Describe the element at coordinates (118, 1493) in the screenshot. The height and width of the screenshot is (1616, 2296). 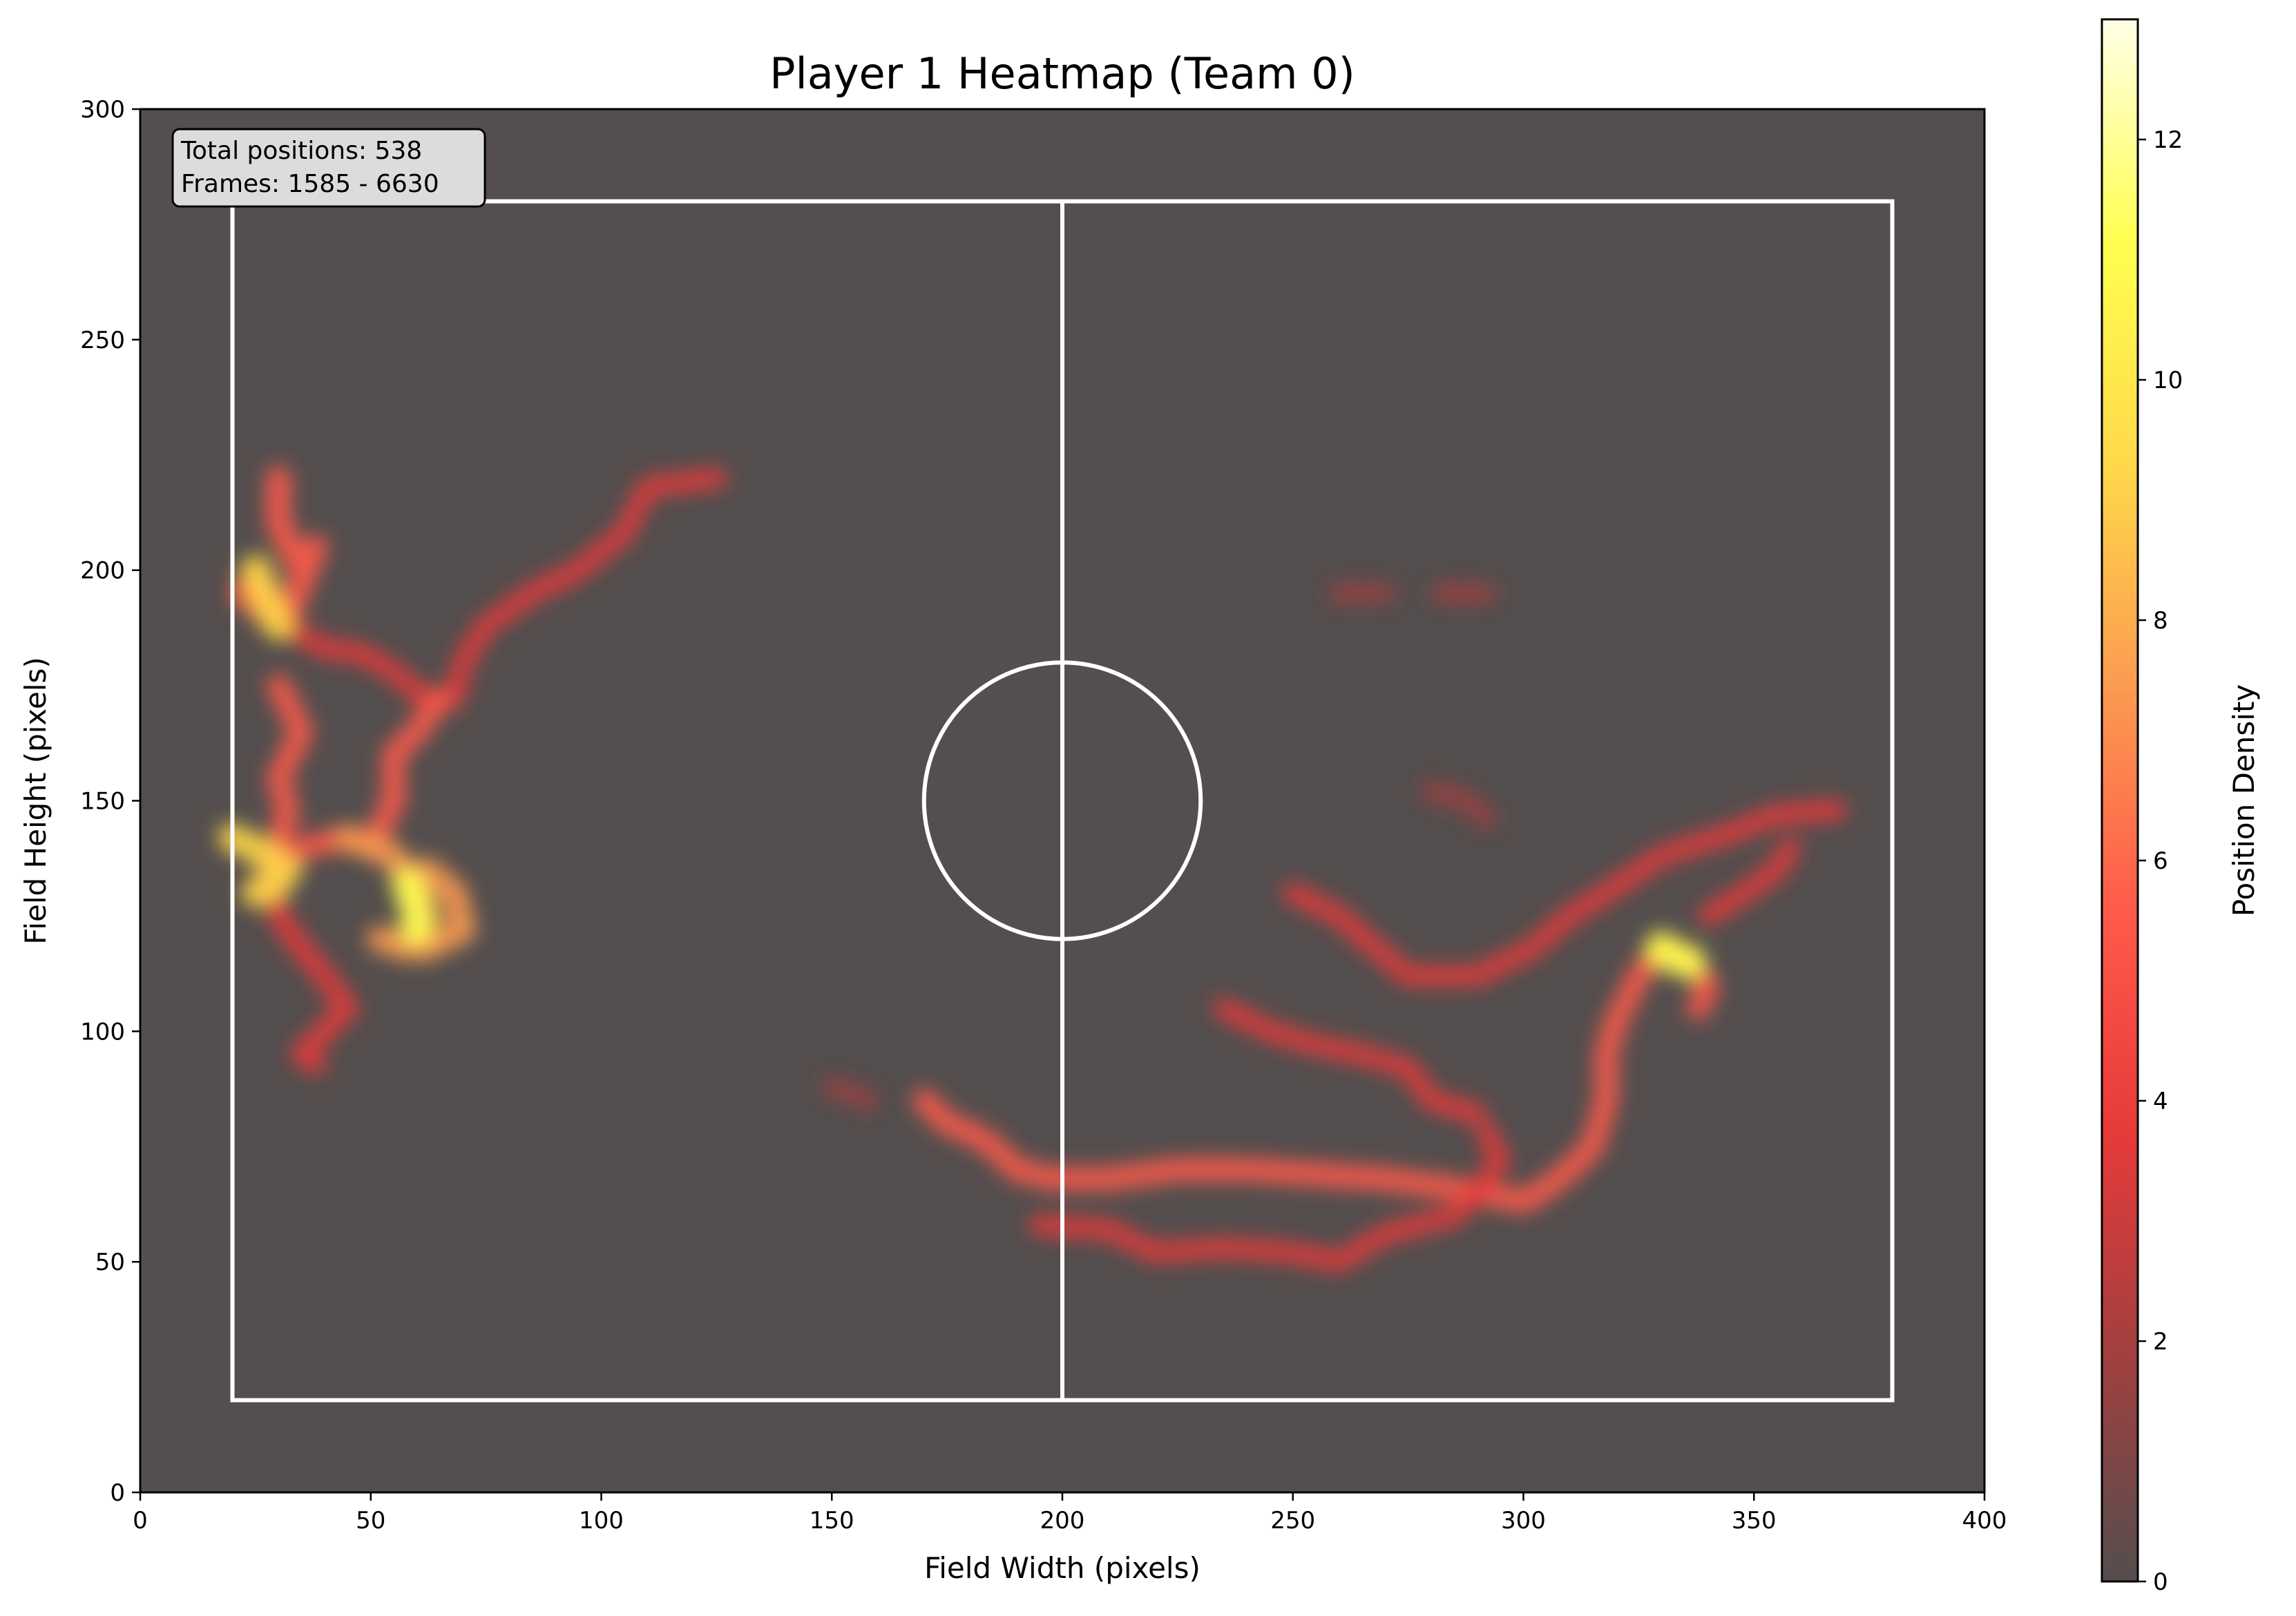
I see `y-tick-label: 0` at that location.